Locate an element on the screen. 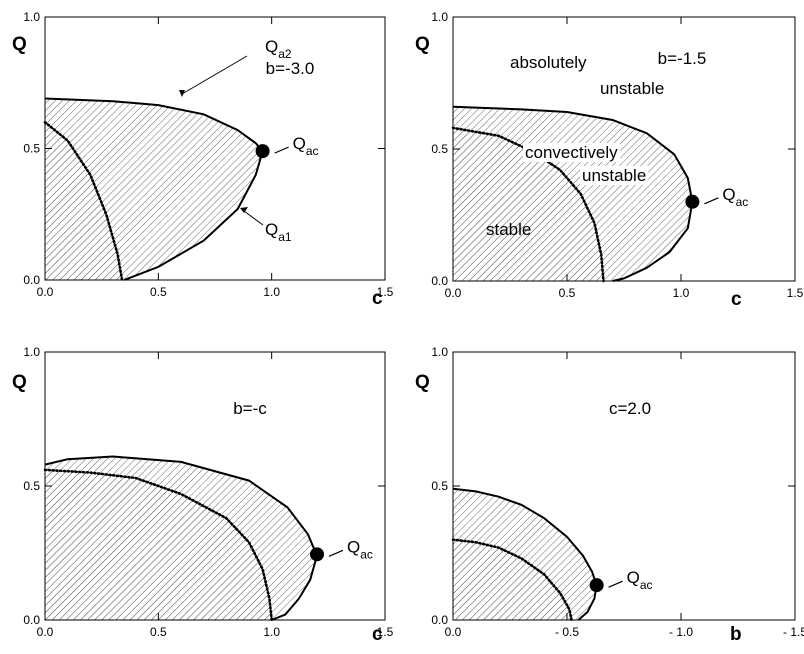 Image resolution: width=804 pixels, height=654 pixels. parameter-annotation: b=-3.0 is located at coordinates (290, 68).